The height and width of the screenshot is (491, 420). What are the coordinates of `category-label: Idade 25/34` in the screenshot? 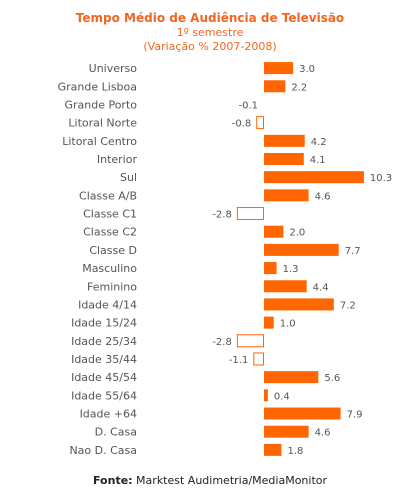 It's located at (104, 341).